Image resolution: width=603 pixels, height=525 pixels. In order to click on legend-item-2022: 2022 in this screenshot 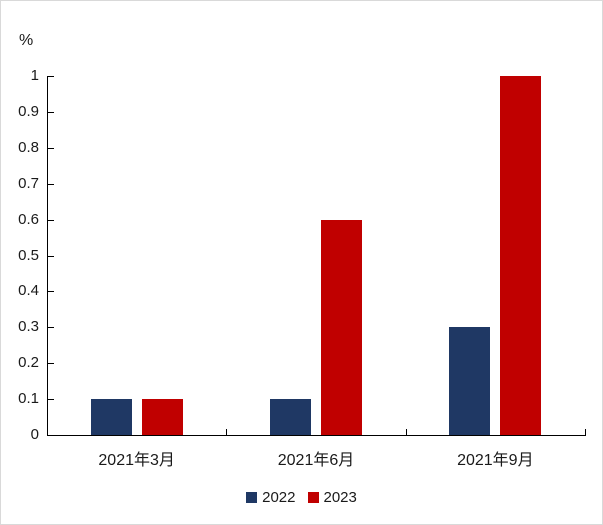, I will do `click(271, 497)`.